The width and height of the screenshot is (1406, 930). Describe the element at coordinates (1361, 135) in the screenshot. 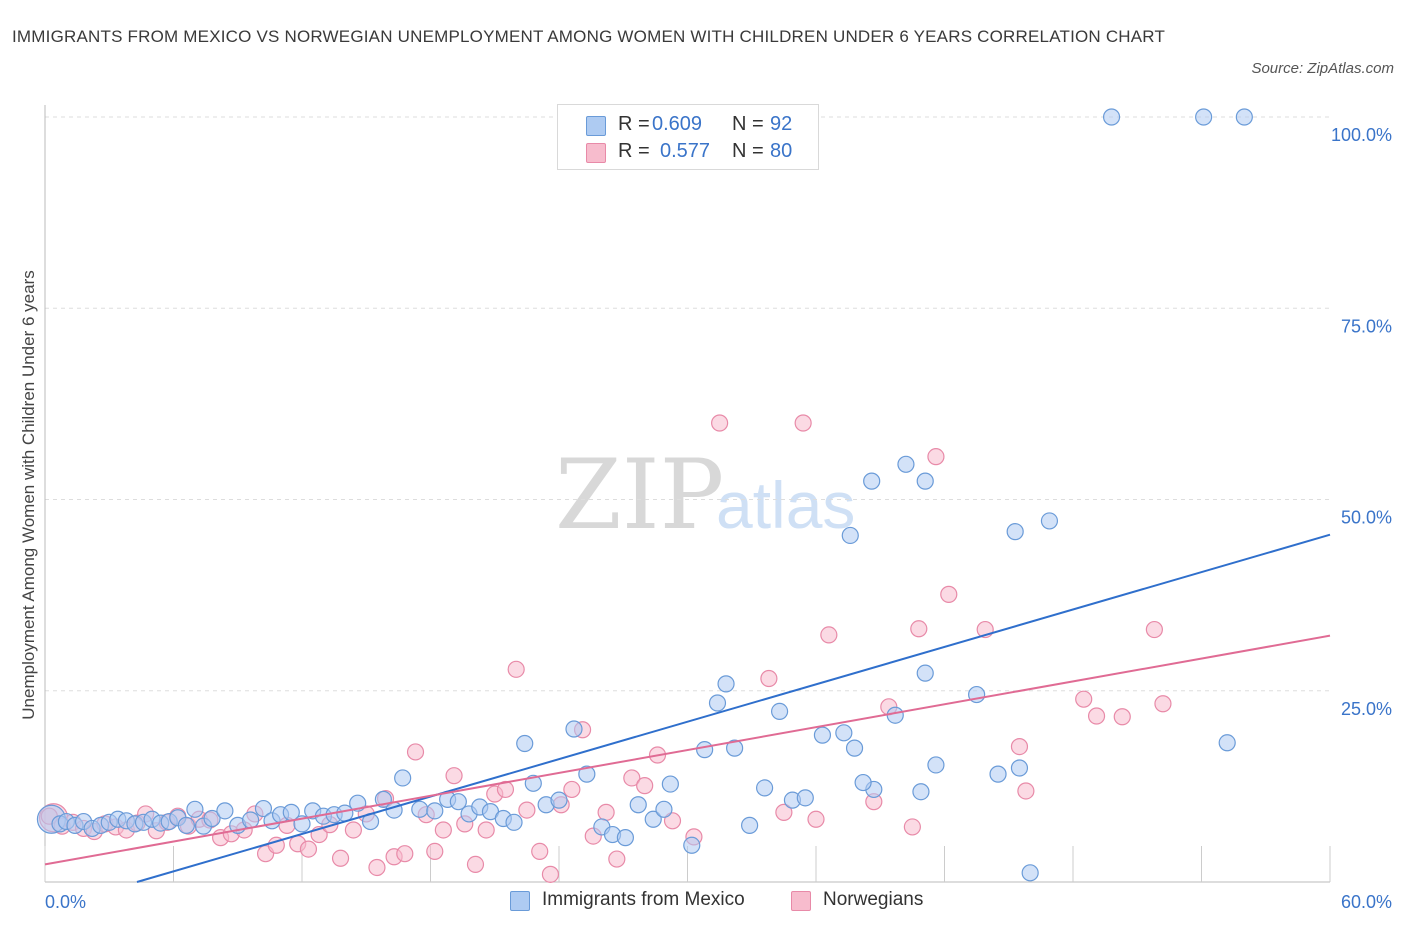

I see `y-tick-label: 100.0%` at that location.